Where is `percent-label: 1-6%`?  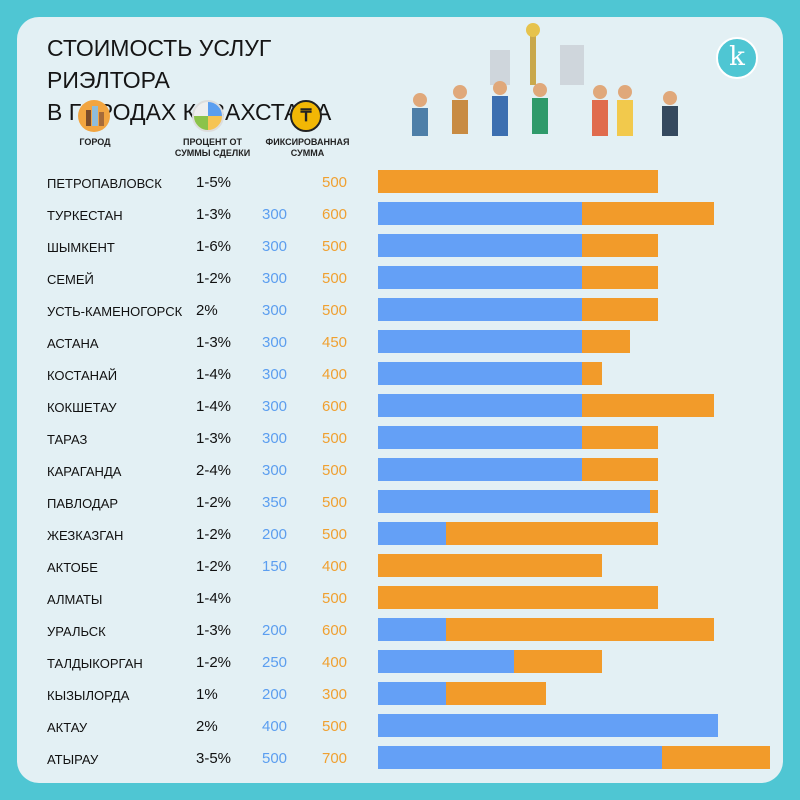 percent-label: 1-6% is located at coordinates (214, 246).